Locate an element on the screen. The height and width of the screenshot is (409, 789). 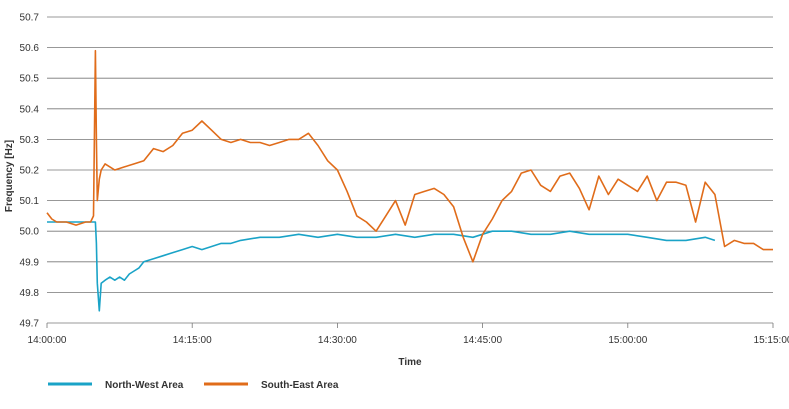
y-tick-label: 50.0 is located at coordinates (30, 232).